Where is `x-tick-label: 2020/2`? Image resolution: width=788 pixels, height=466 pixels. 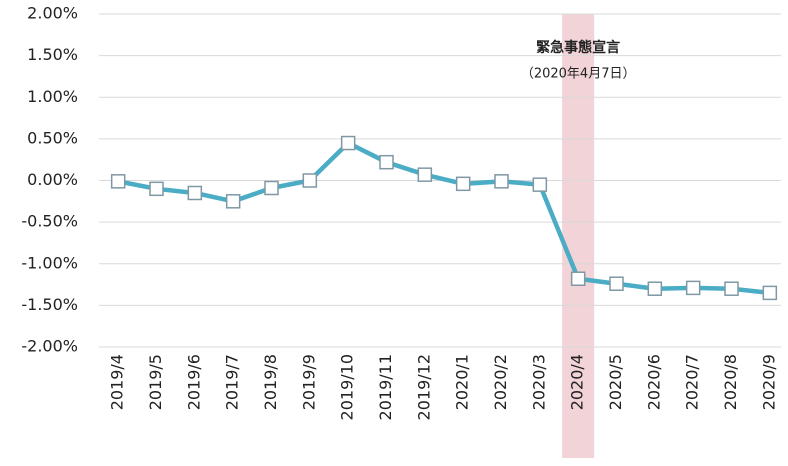
x-tick-label: 2020/2 is located at coordinates (500, 382).